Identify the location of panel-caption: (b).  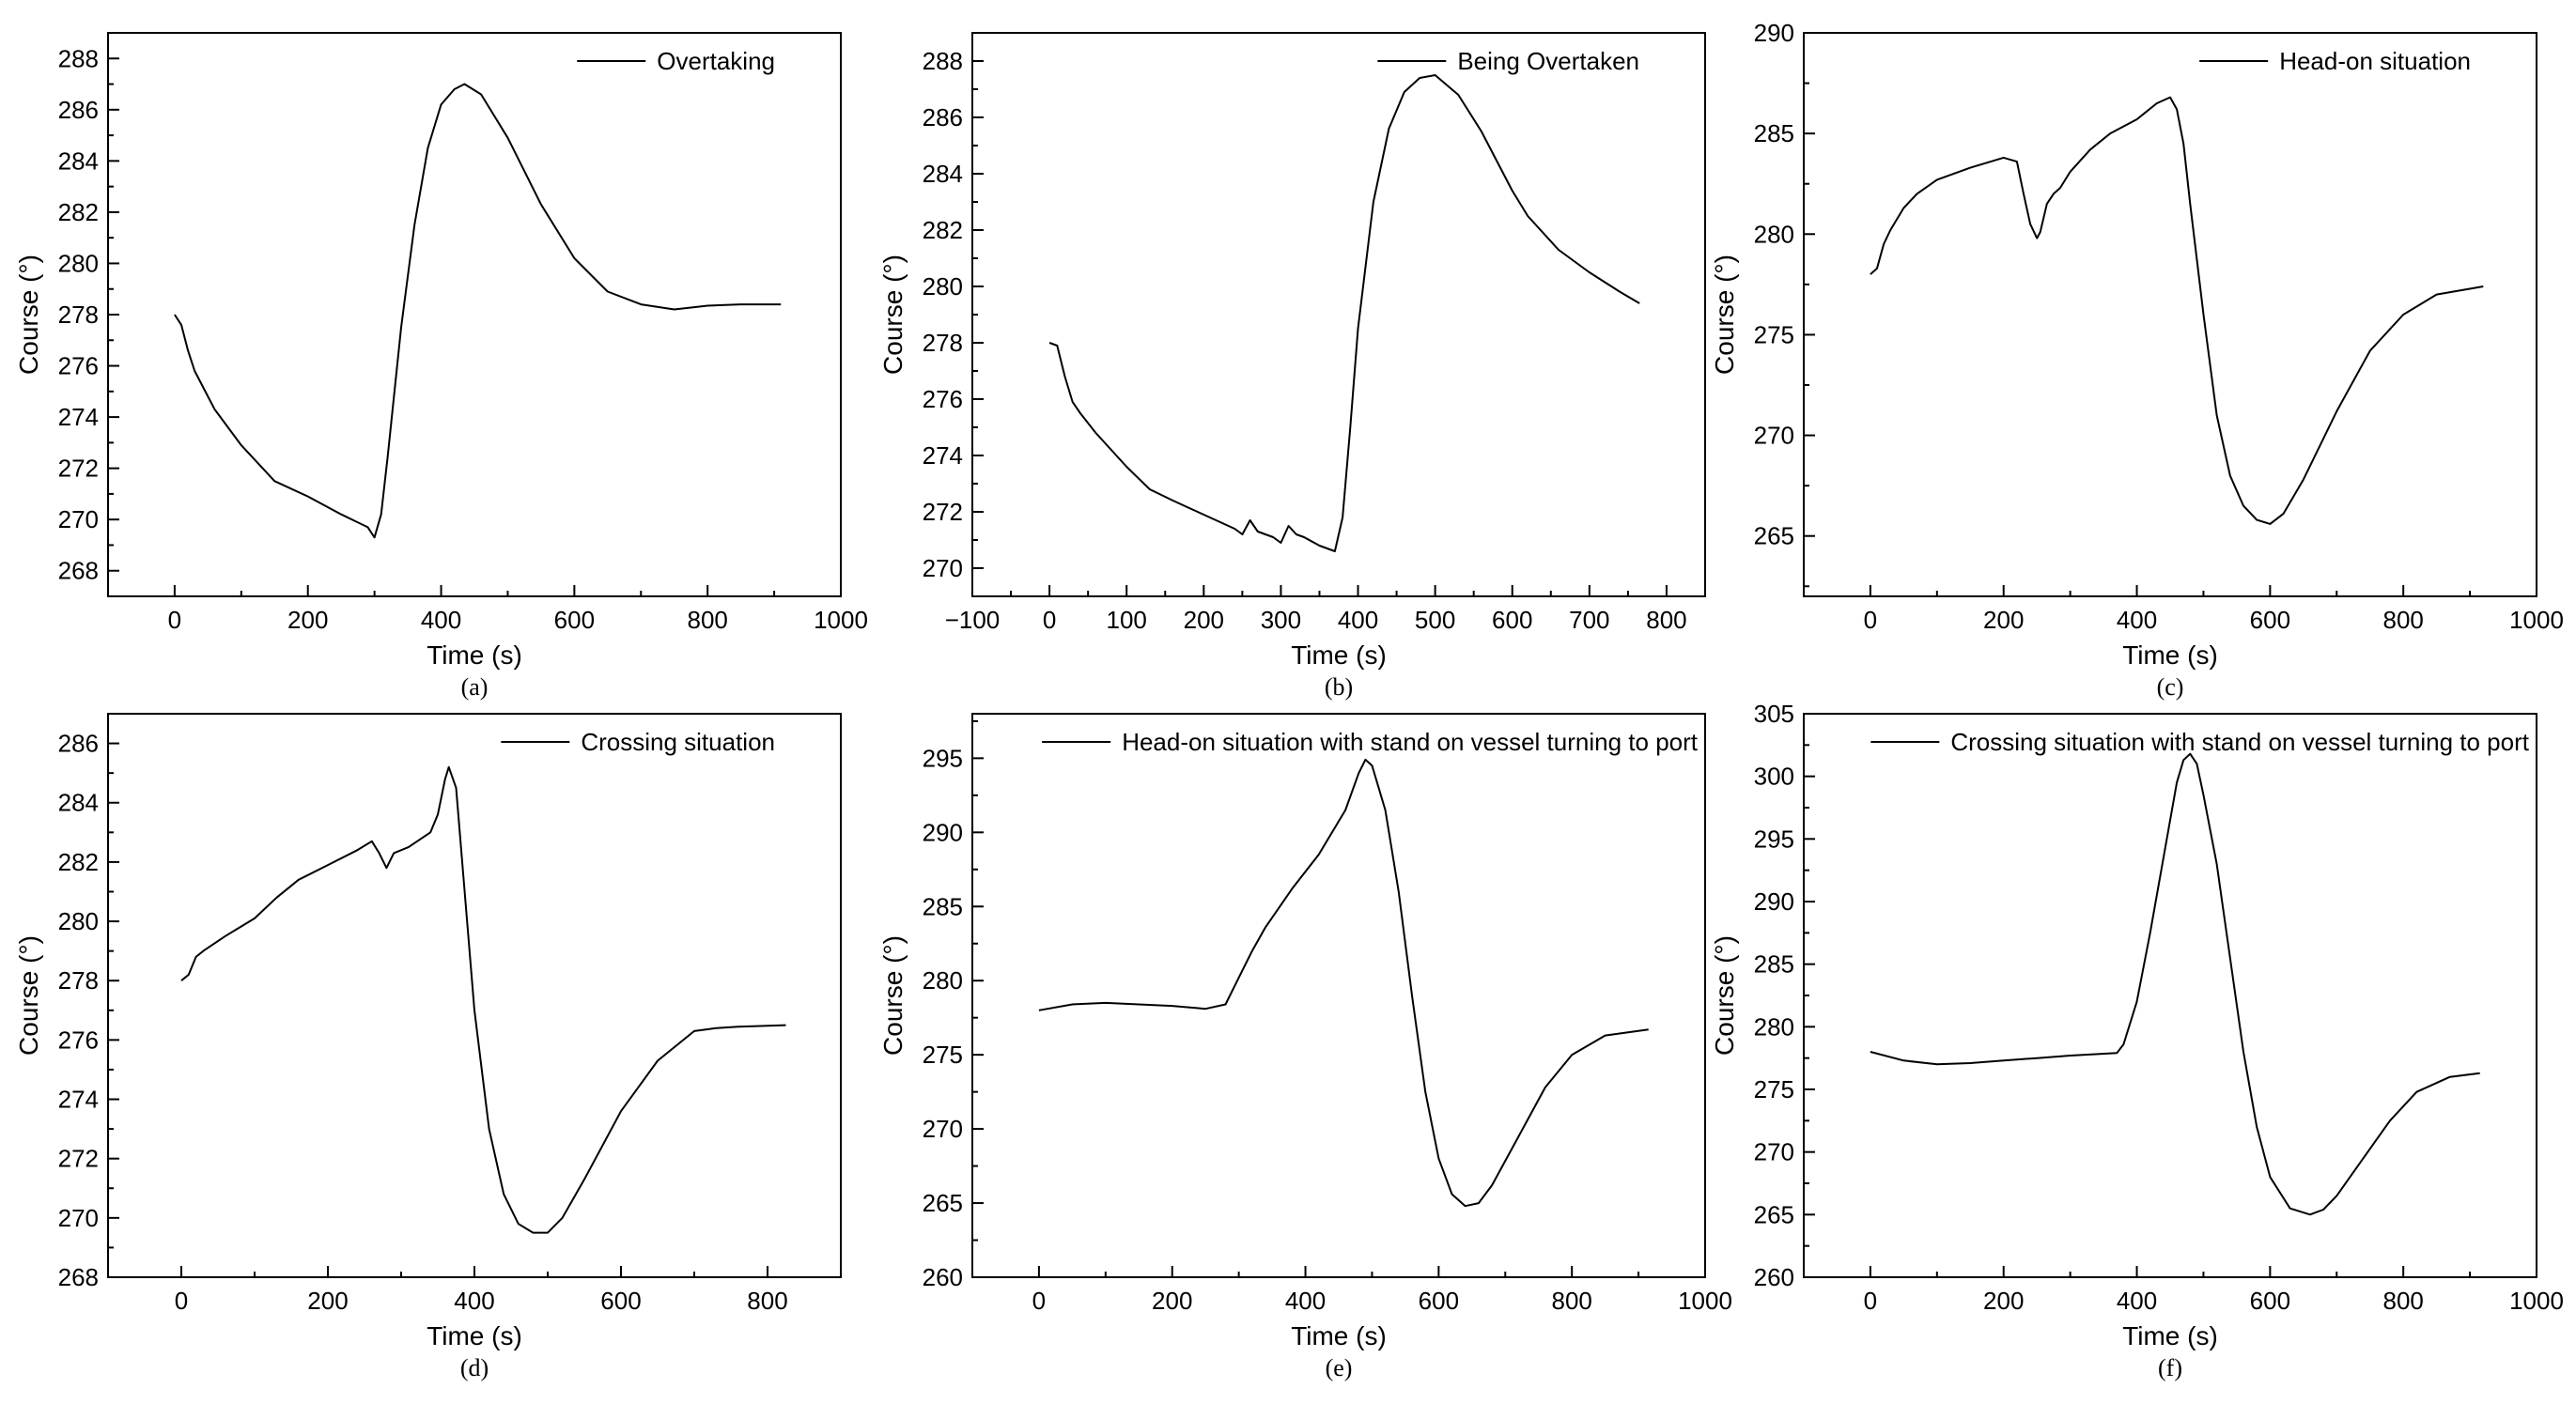
(1339, 687).